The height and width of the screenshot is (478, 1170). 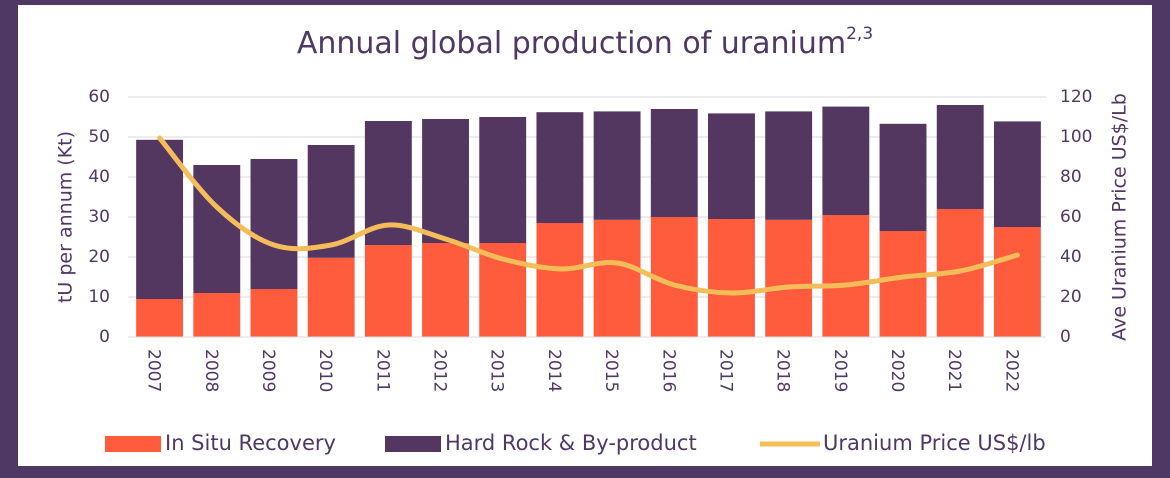 What do you see at coordinates (497, 370) in the screenshot?
I see `x-tick-label: 2013` at bounding box center [497, 370].